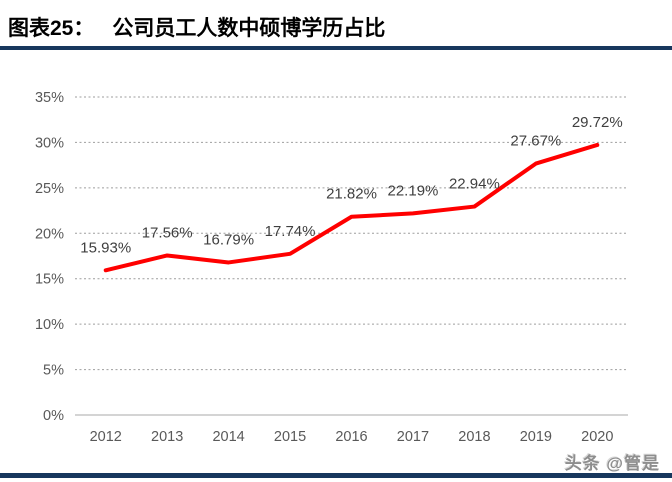  What do you see at coordinates (167, 232) in the screenshot?
I see `point-label: 17.56%` at bounding box center [167, 232].